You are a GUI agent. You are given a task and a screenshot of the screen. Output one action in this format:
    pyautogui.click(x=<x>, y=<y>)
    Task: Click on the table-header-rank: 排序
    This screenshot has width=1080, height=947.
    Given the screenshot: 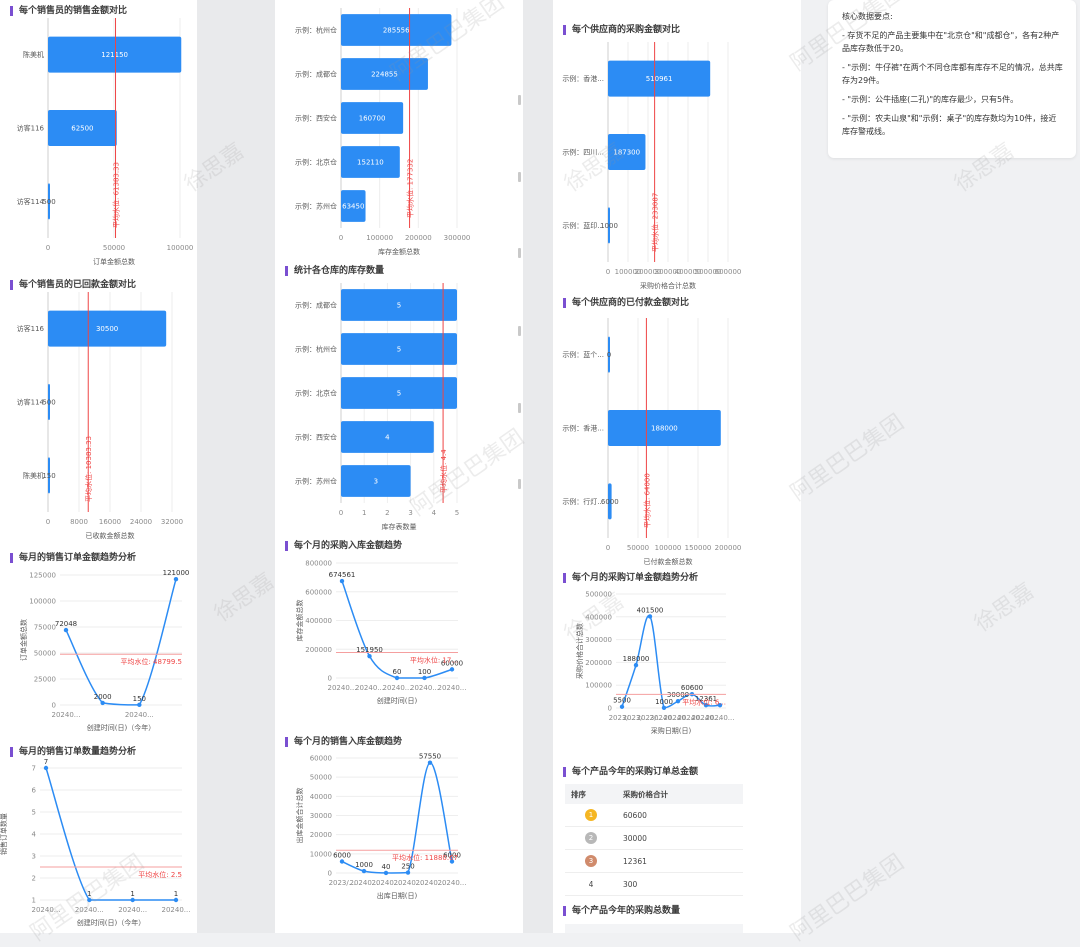 What is the action you would take?
    pyautogui.click(x=591, y=794)
    